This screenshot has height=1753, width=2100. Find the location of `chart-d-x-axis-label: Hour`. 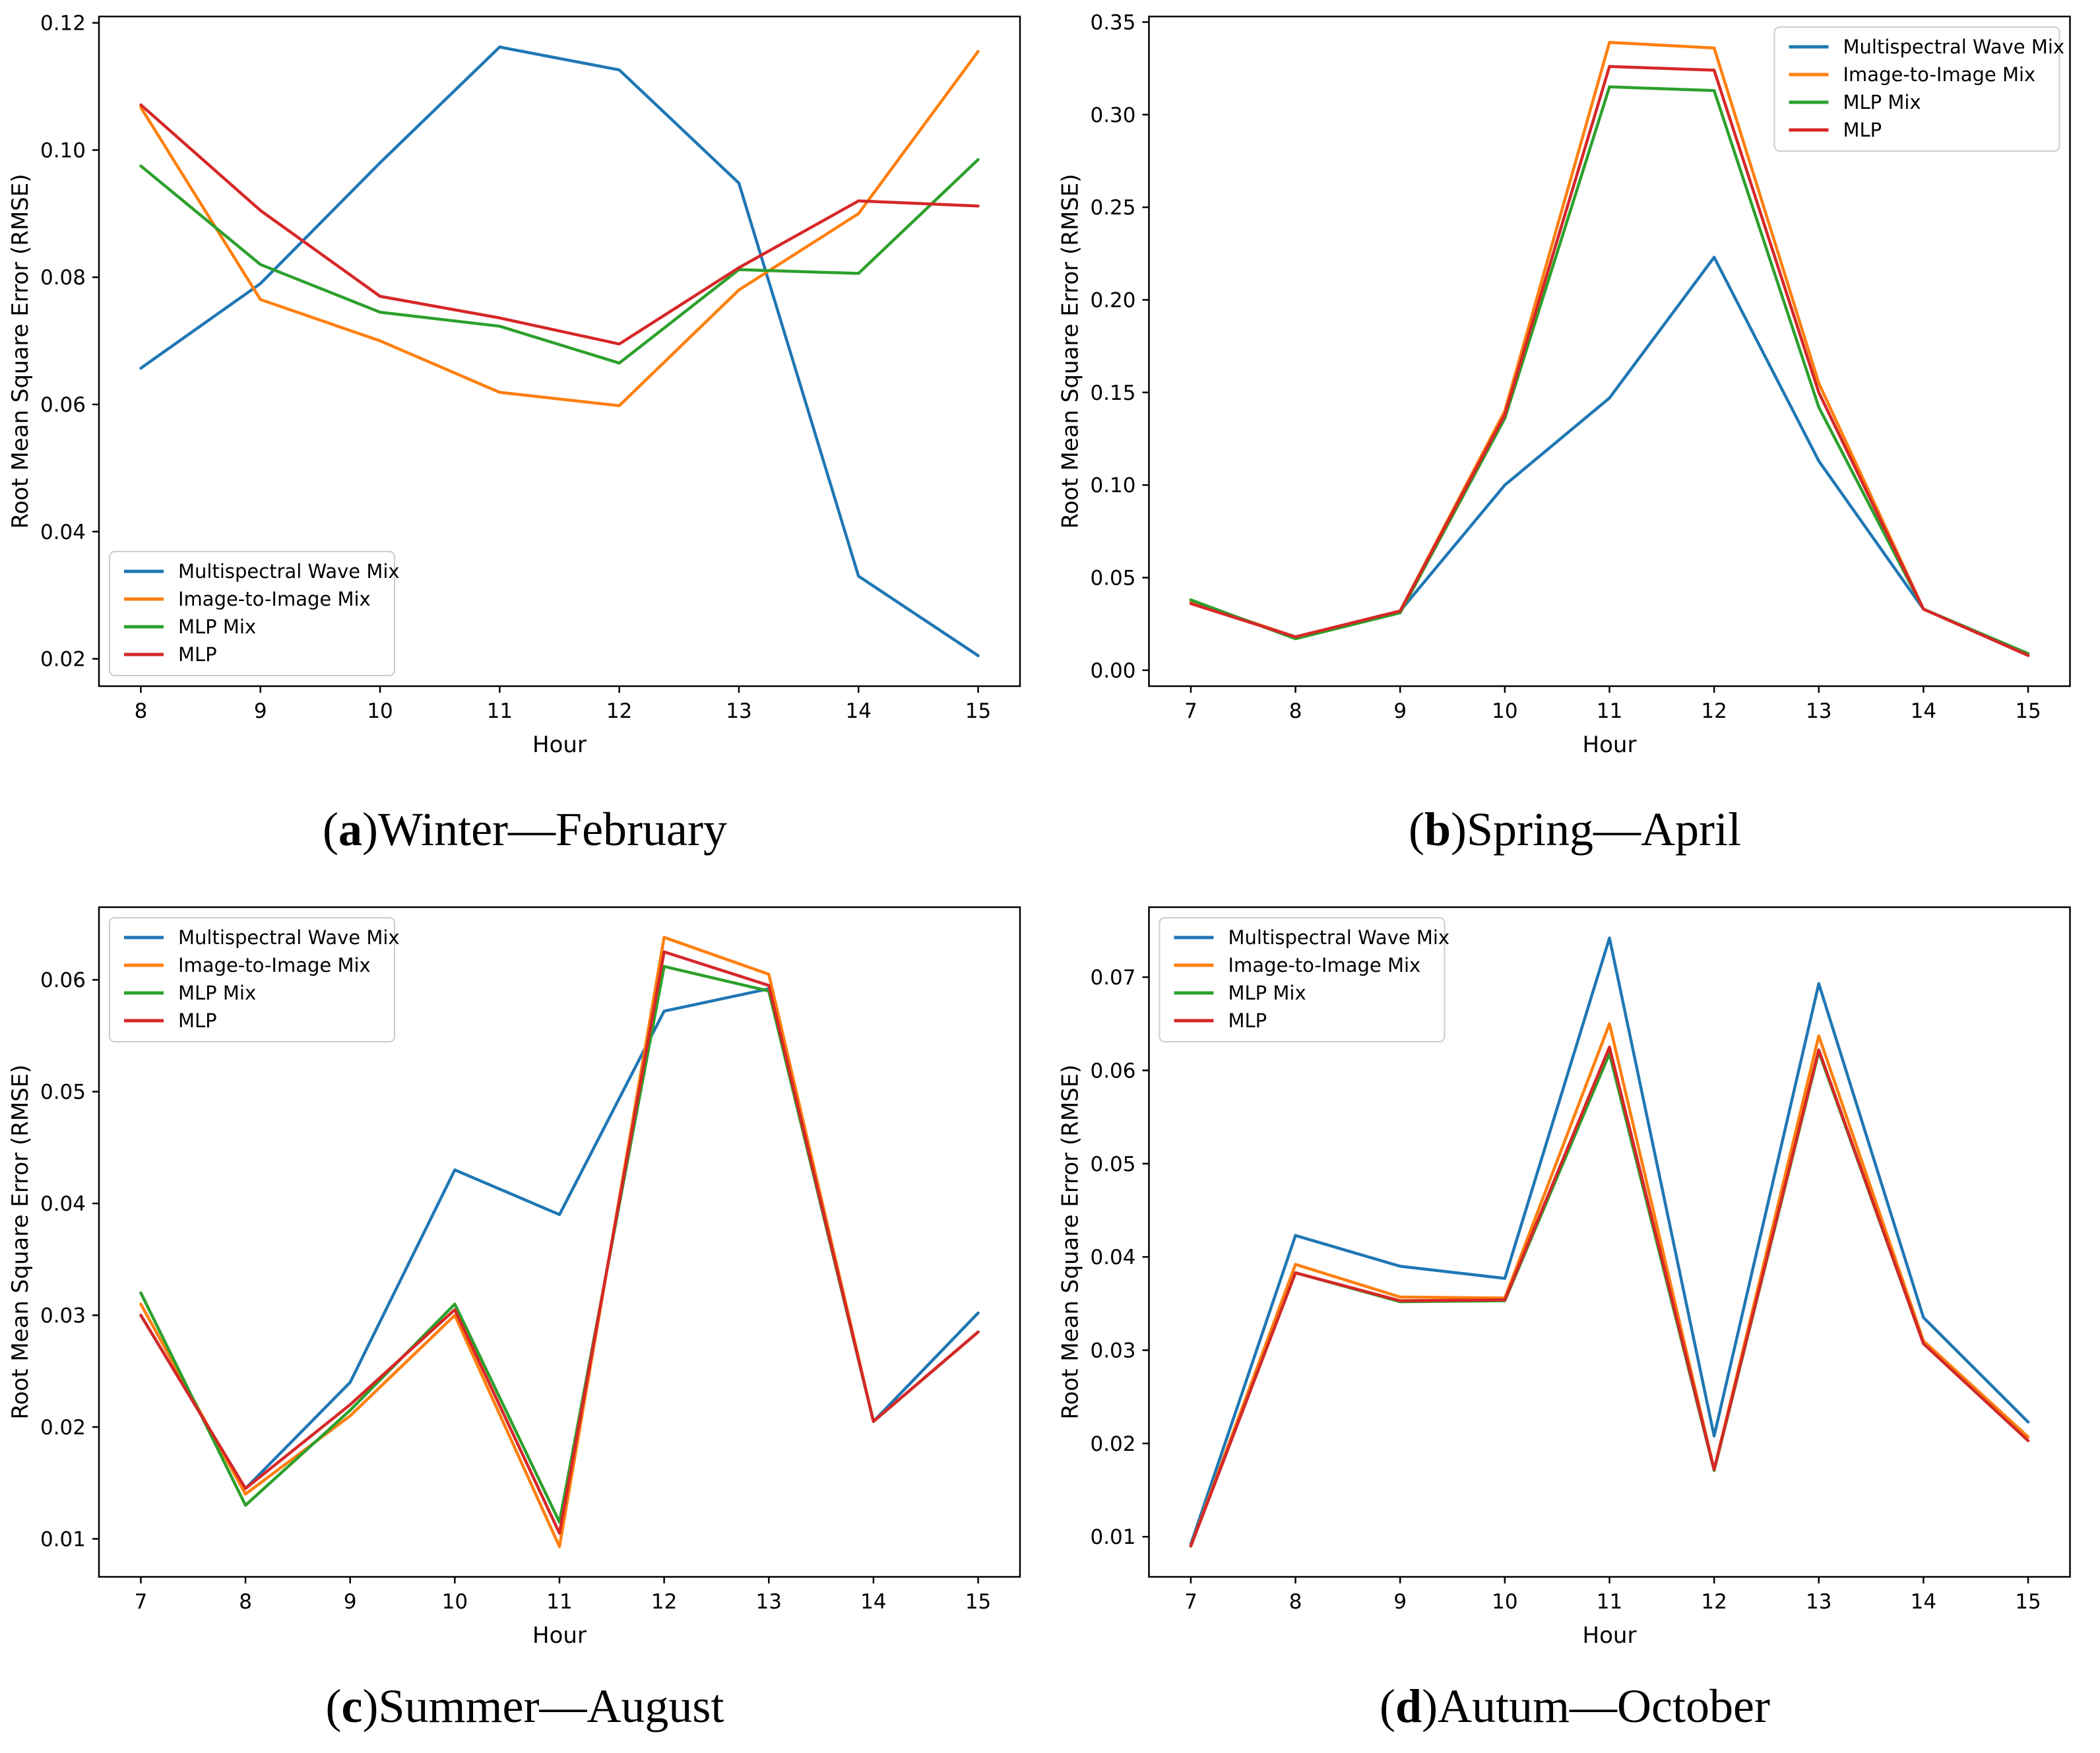

chart-d-x-axis-label: Hour is located at coordinates (1610, 1635).